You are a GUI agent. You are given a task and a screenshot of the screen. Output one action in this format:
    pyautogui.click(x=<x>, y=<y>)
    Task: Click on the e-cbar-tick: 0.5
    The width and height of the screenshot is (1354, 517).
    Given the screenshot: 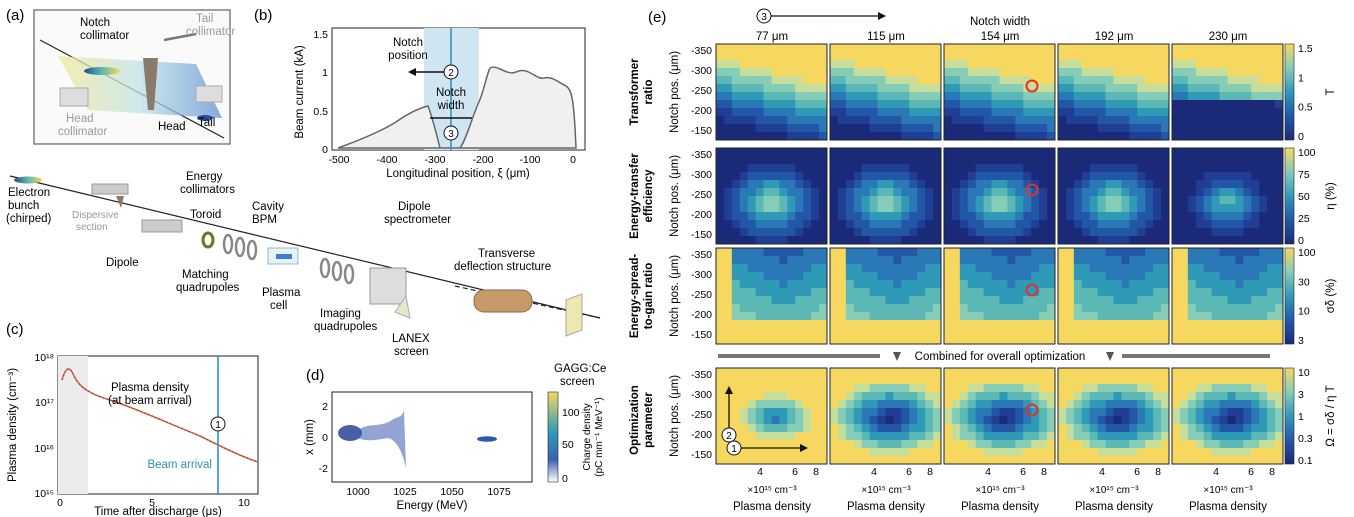 What is the action you would take?
    pyautogui.click(x=1305, y=108)
    